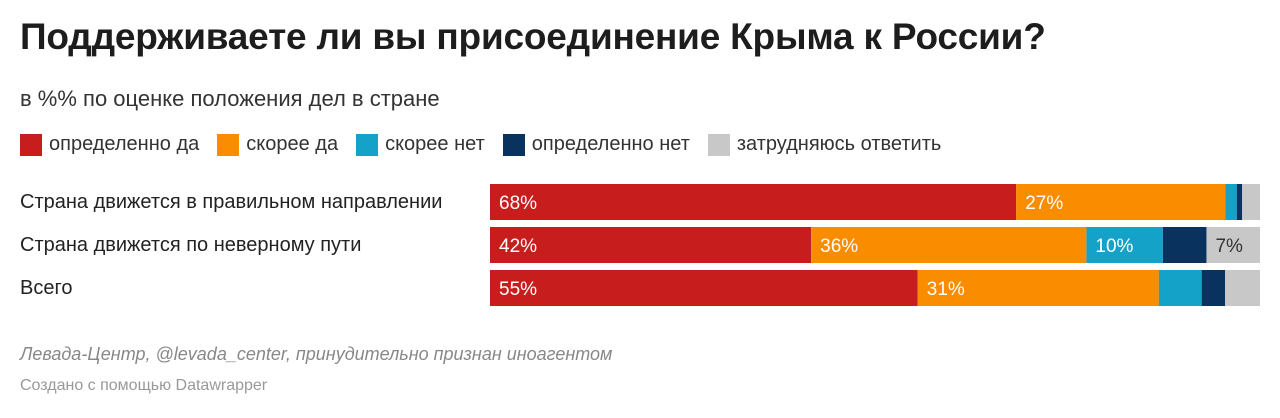 This screenshot has height=418, width=1280. I want to click on row-label-total: Всего, so click(46, 288).